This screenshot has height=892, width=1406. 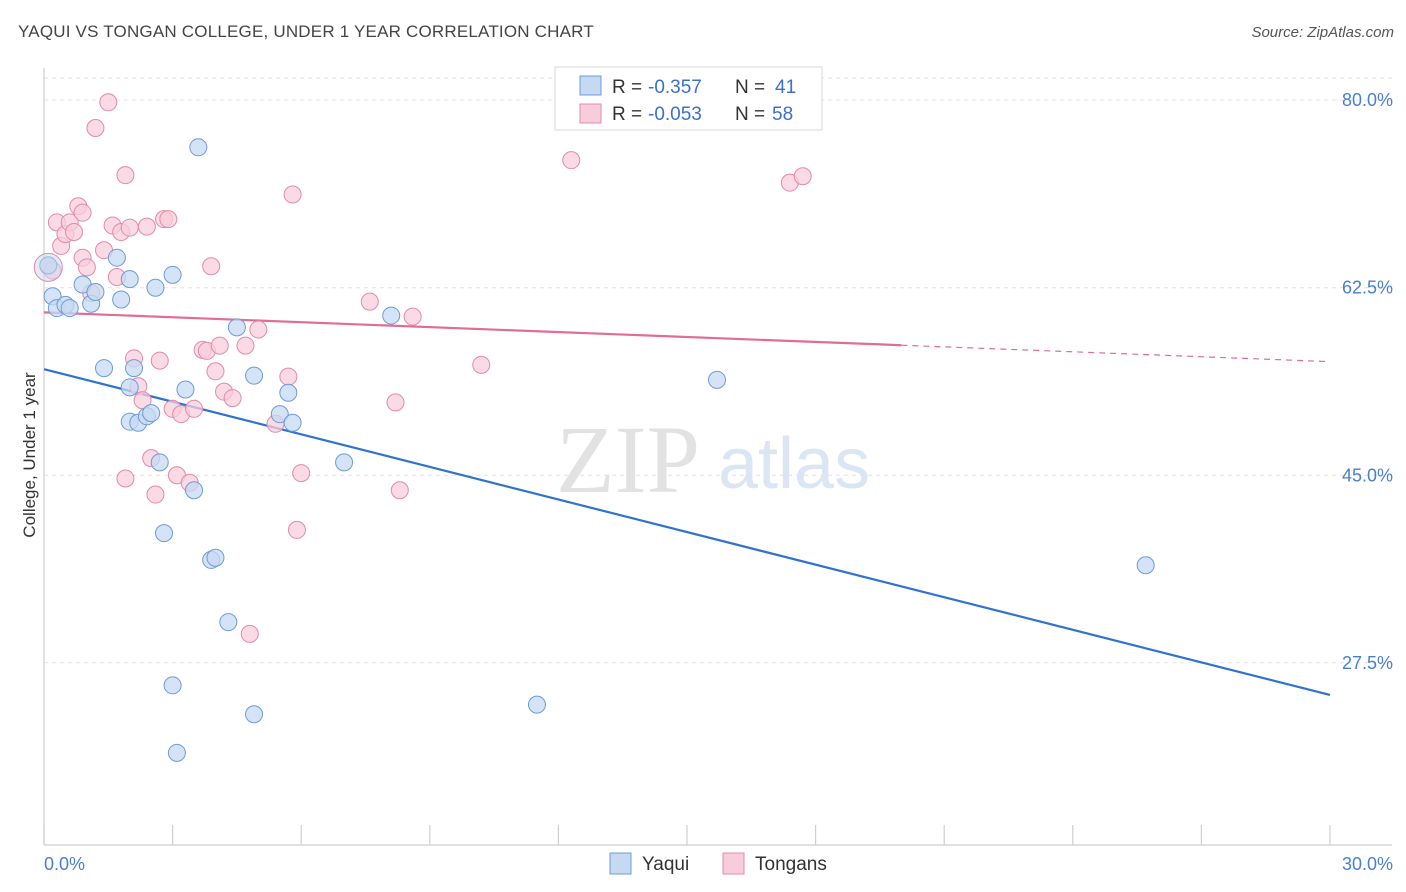 What do you see at coordinates (750, 87) in the screenshot?
I see `legend-yaqui-n-label: N =` at bounding box center [750, 87].